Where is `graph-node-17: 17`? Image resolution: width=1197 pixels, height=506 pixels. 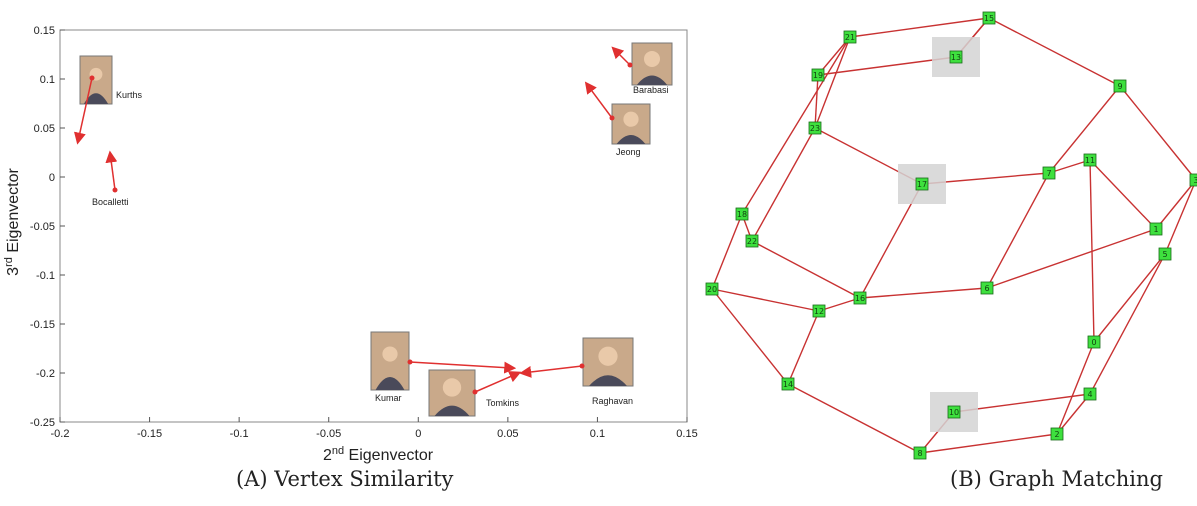 graph-node-17: 17 is located at coordinates (922, 184).